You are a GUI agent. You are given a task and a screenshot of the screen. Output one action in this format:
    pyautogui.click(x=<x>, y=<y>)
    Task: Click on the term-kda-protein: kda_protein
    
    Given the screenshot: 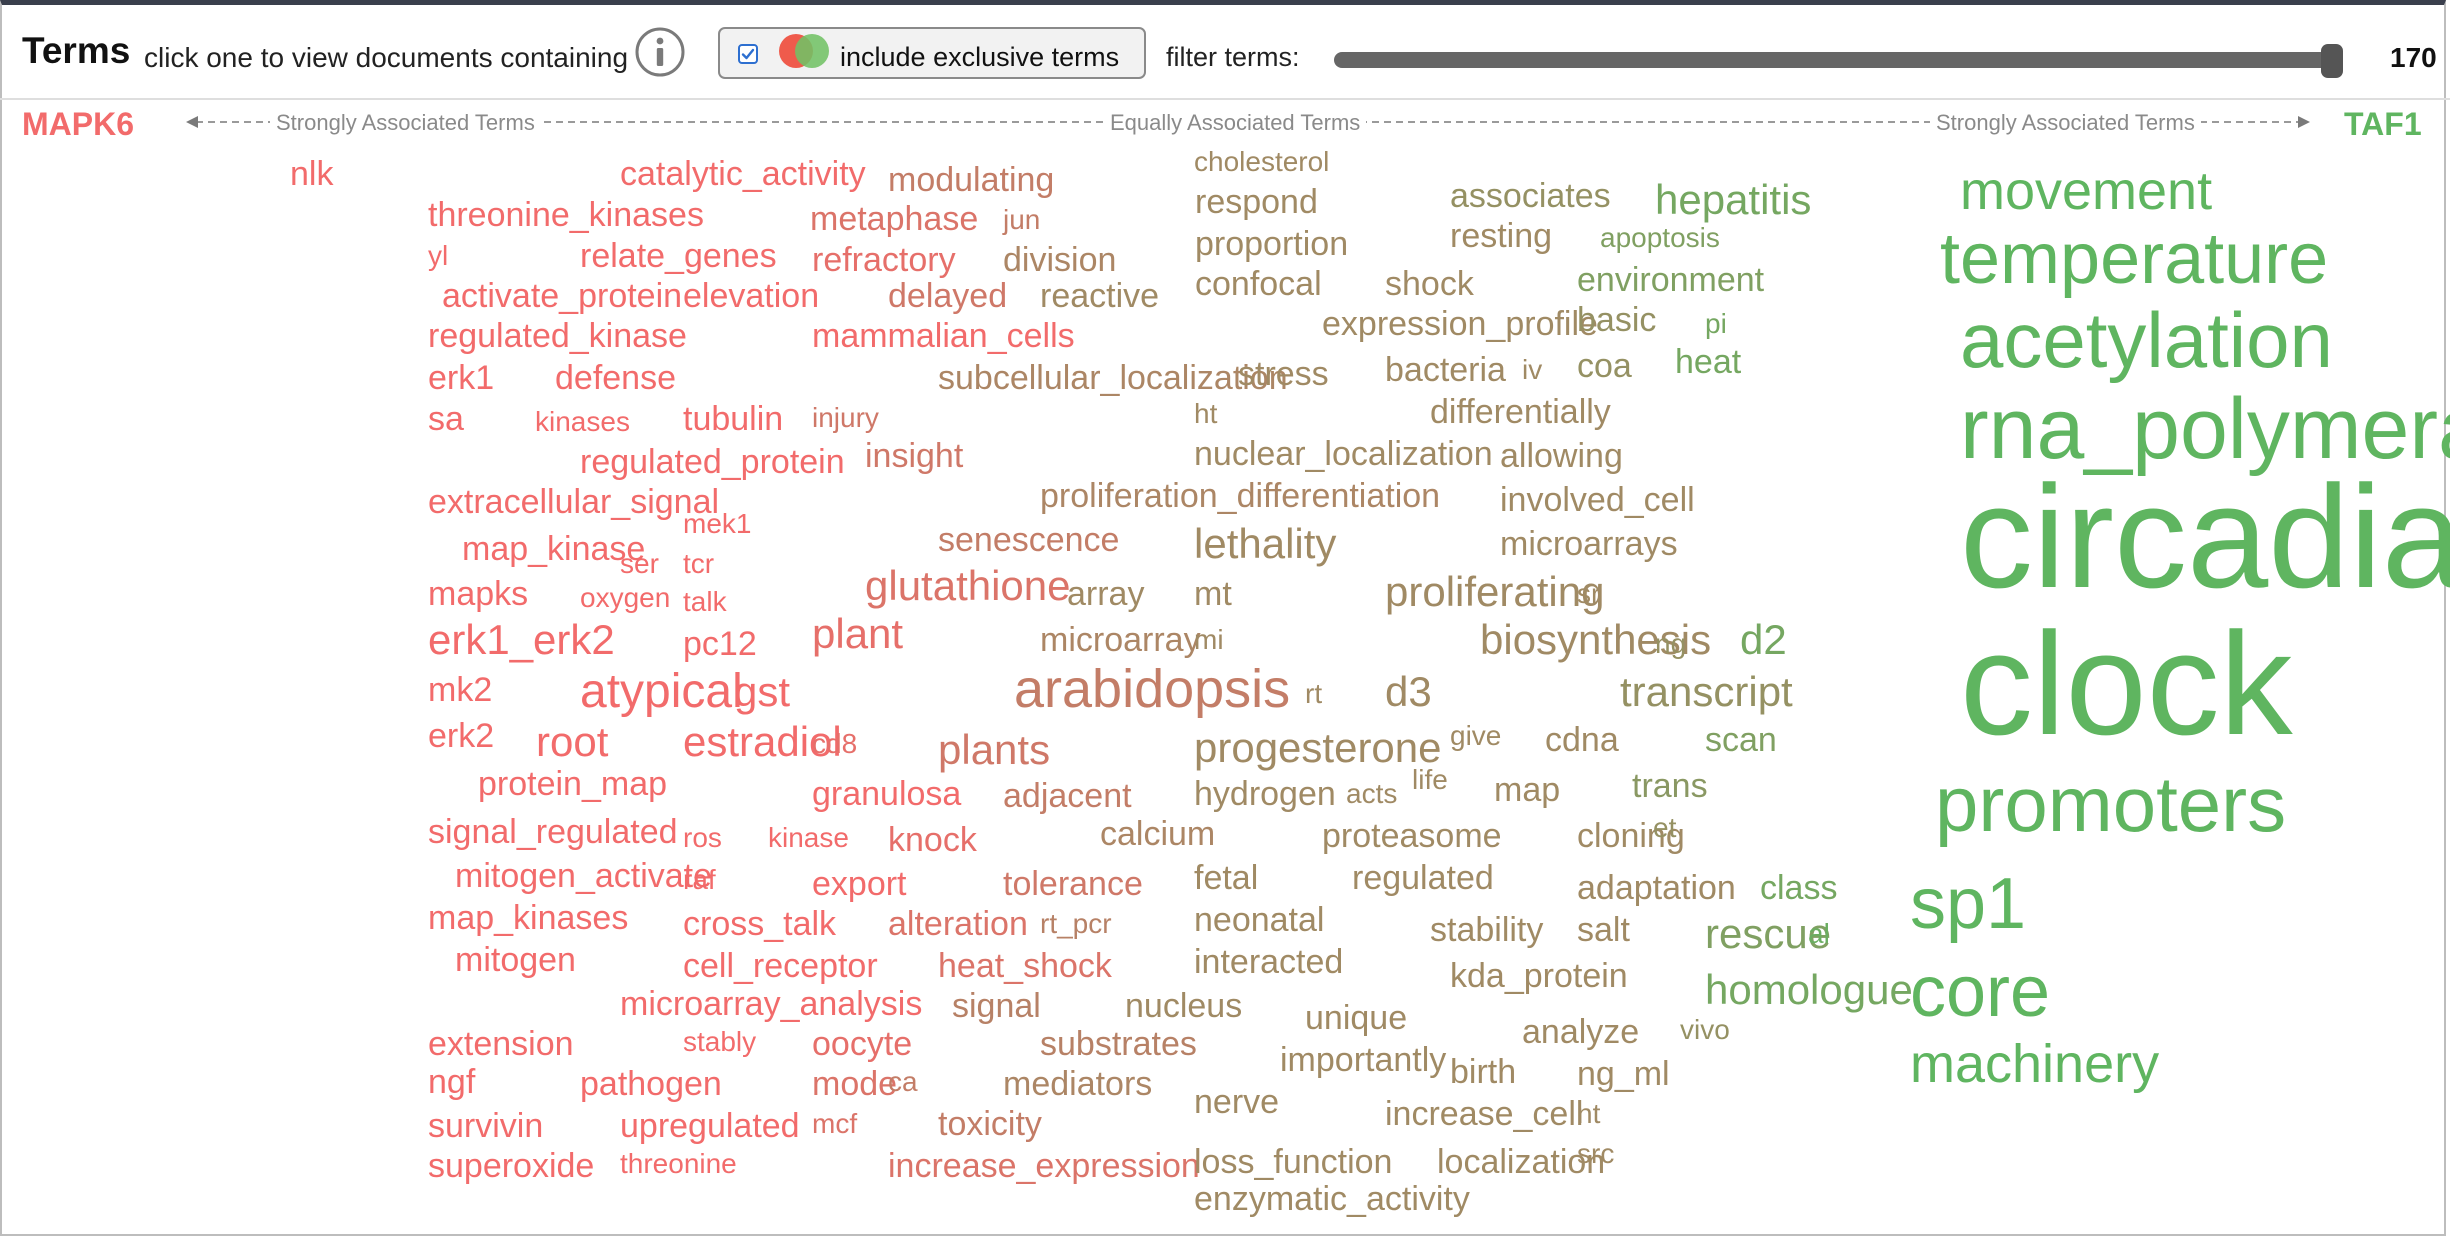 What is the action you would take?
    pyautogui.click(x=1539, y=976)
    